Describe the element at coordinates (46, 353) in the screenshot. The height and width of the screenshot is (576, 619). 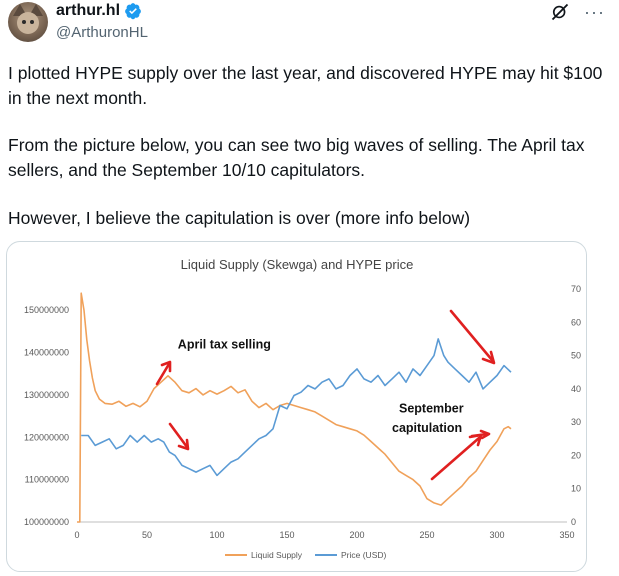
I see `y-left-tick-label: 140000000` at that location.